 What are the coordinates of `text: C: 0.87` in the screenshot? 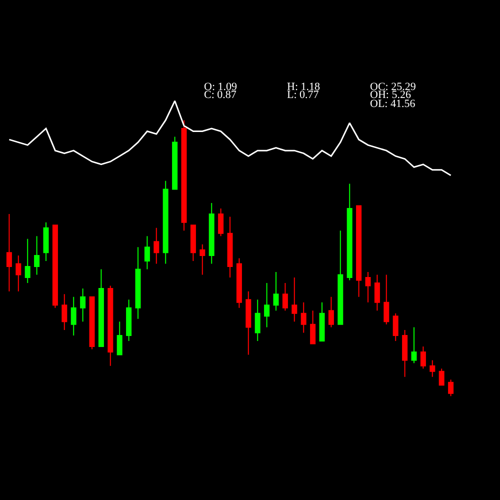 It's located at (220, 95).